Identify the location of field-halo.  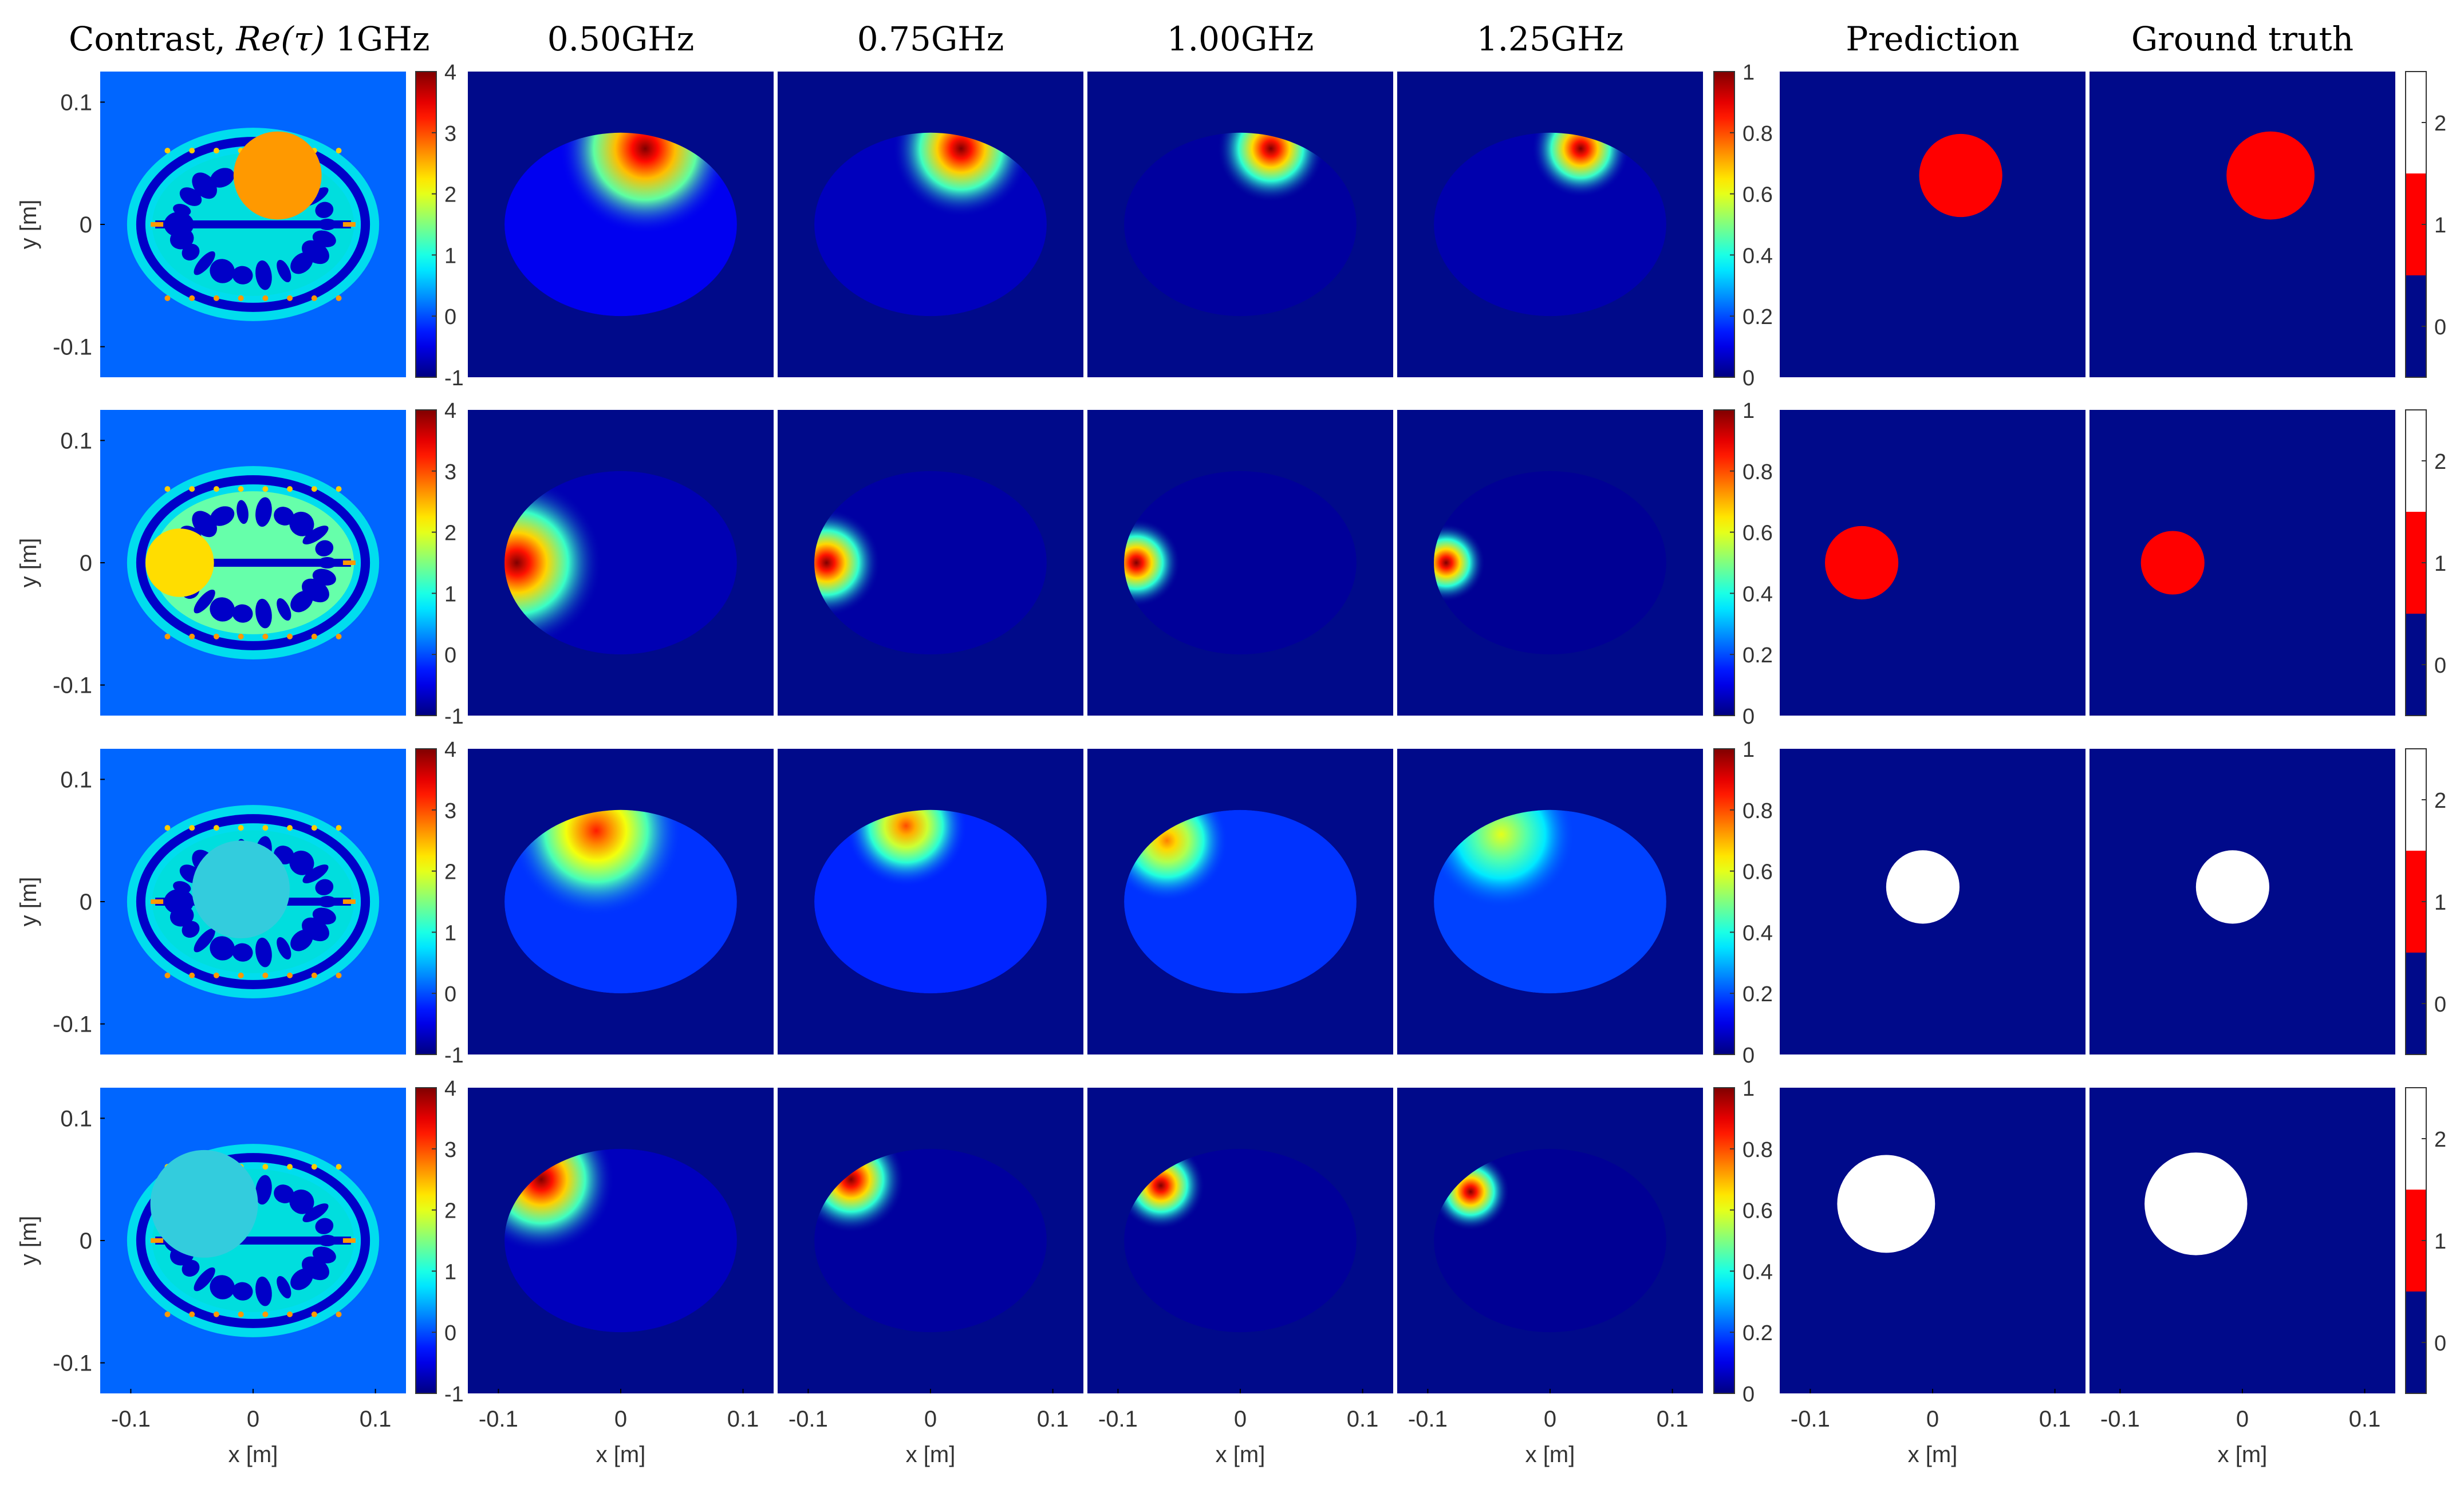
(1550, 563).